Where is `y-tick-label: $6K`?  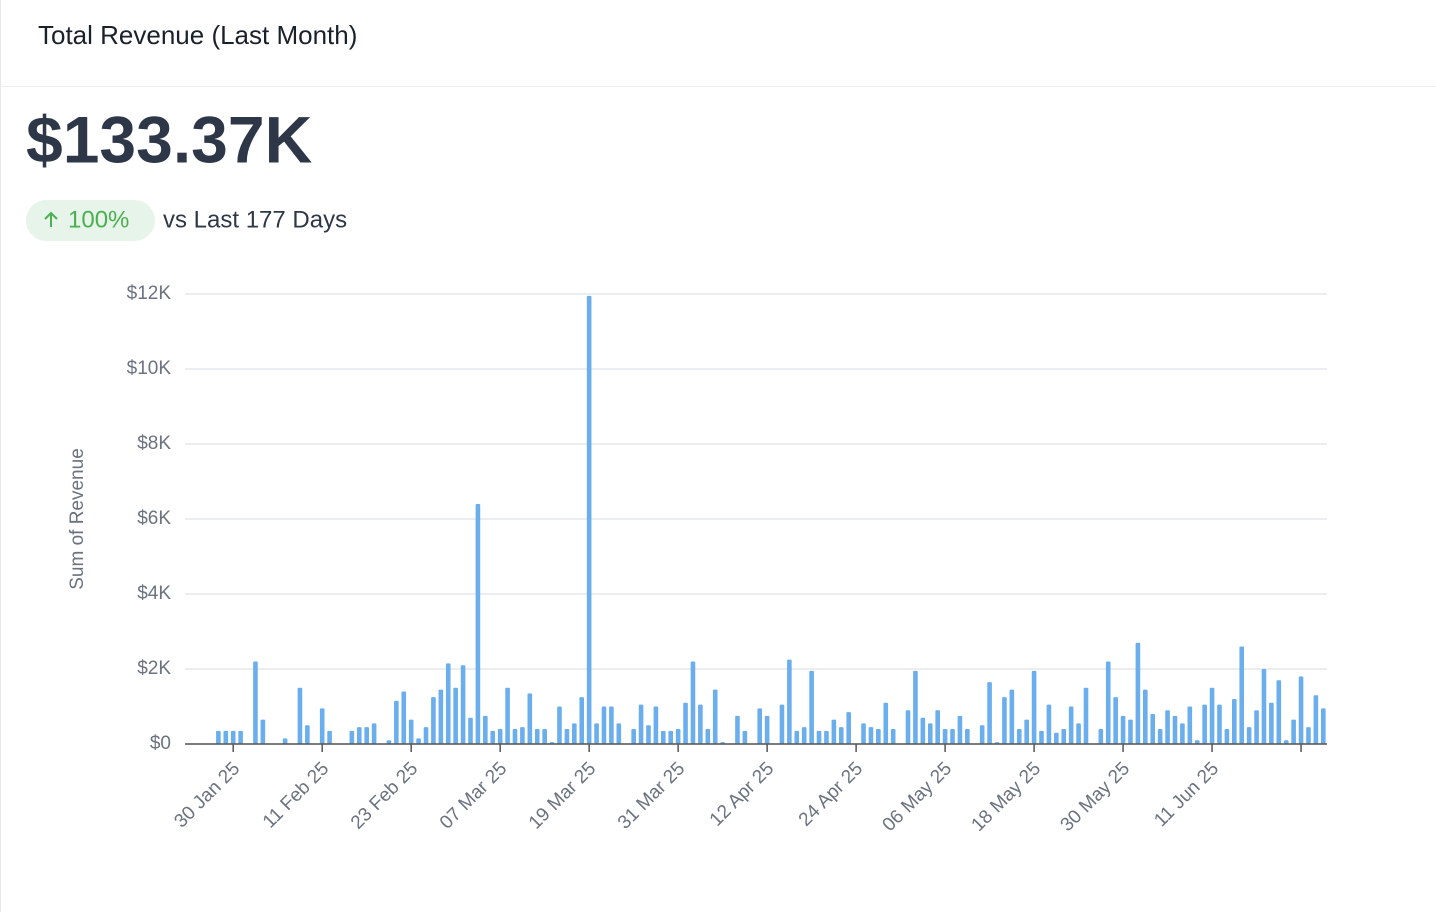 y-tick-label: $6K is located at coordinates (154, 518).